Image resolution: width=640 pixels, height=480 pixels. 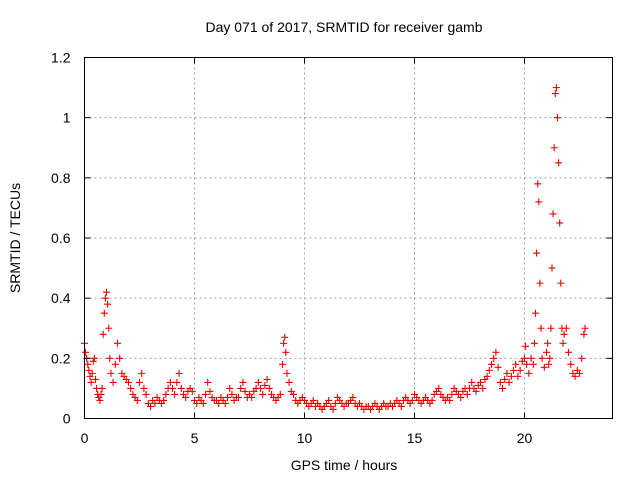 I want to click on y-tick-label: 0, so click(x=67, y=419).